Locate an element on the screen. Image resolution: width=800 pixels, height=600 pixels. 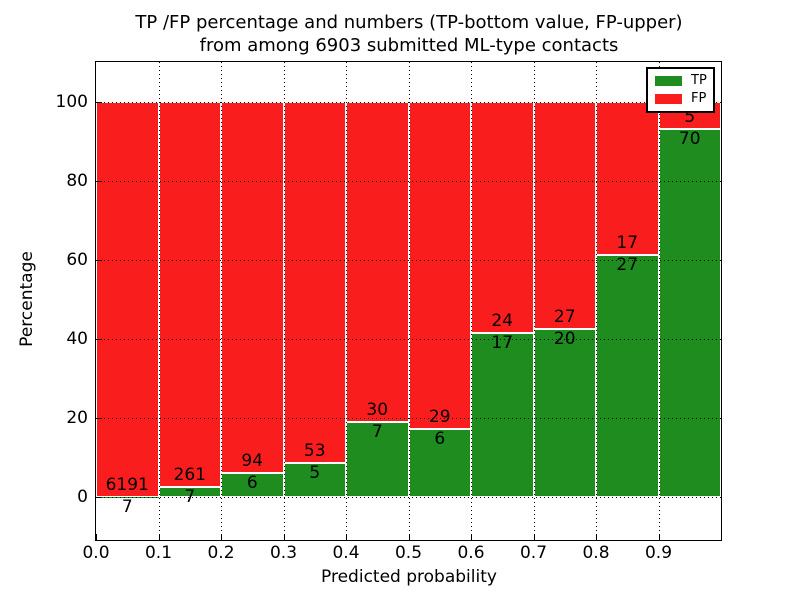
y-tick-label: 60 is located at coordinates (77, 260).